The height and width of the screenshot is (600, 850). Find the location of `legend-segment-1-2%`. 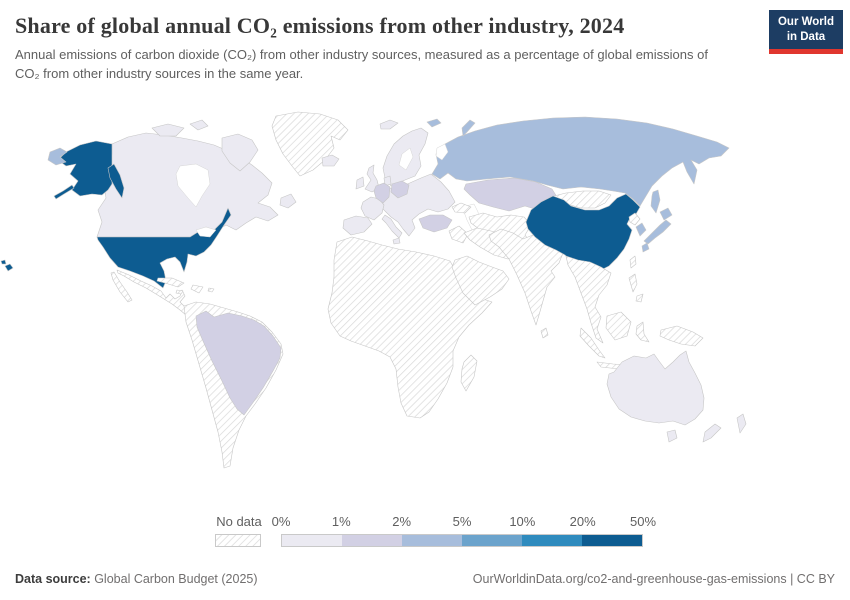

legend-segment-1-2% is located at coordinates (372, 540).